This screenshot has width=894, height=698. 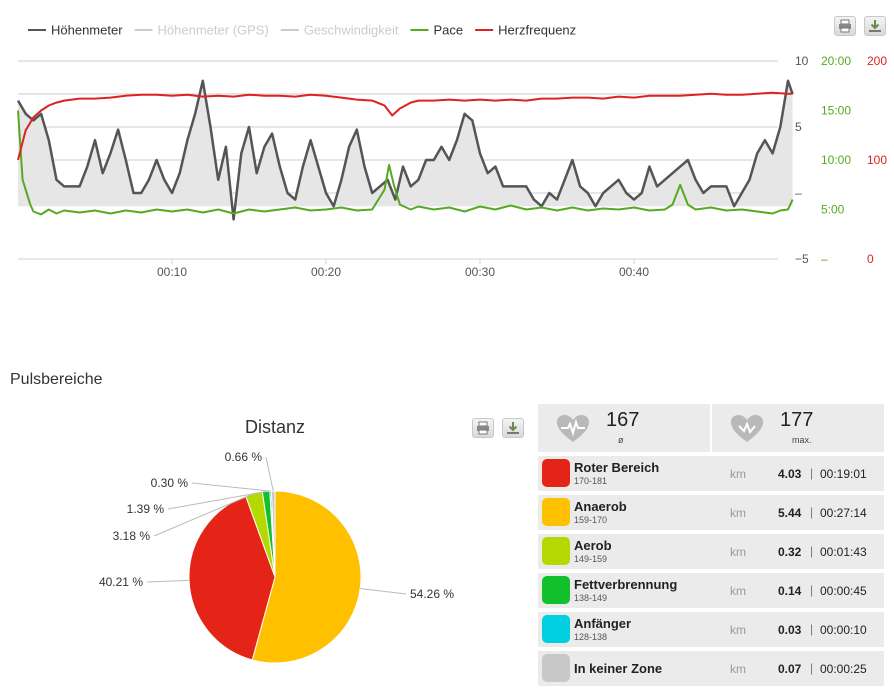 I want to click on zone-row-keine-zone: In keiner Zone km 0.07 | 00:00:25, so click(x=711, y=668).